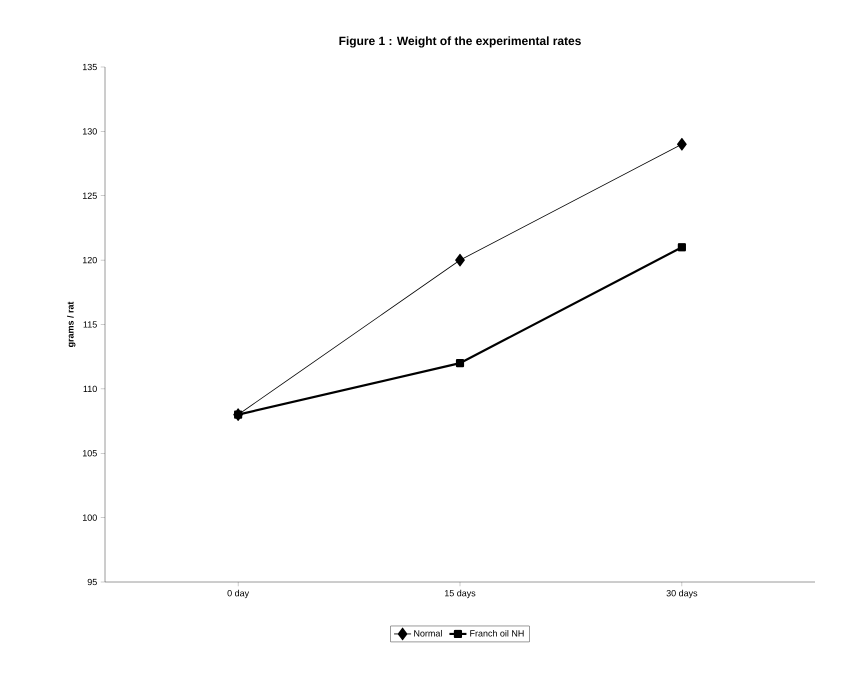  I want to click on y-tick-label: 95, so click(92, 582).